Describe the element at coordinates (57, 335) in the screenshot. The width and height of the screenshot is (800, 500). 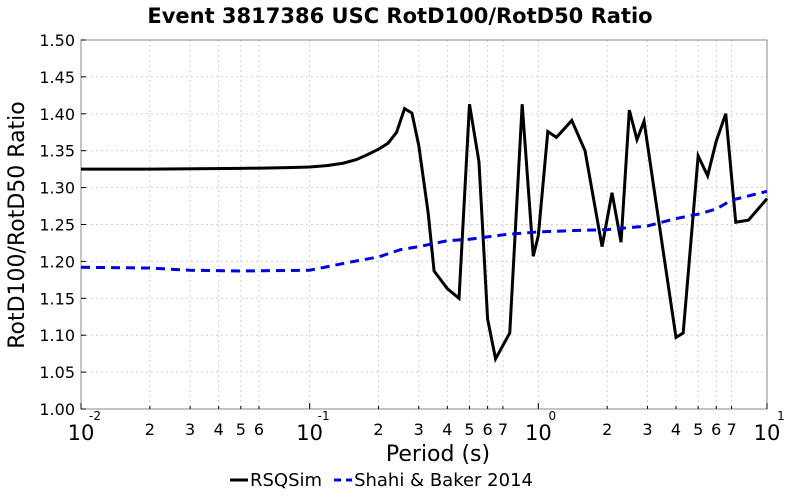
I see `y-tick-label: 1.10` at that location.